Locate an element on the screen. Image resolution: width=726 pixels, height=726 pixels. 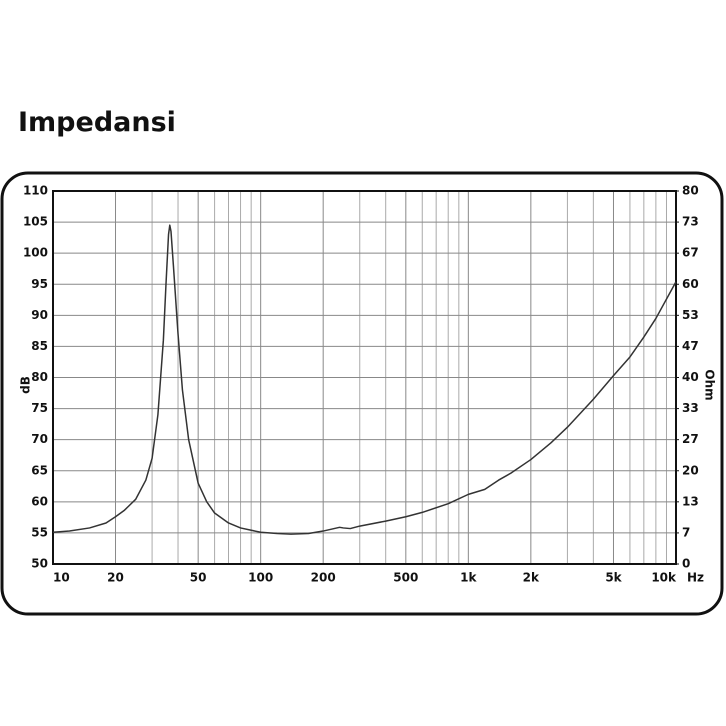
y-tick-label: 60 is located at coordinates (39, 501).